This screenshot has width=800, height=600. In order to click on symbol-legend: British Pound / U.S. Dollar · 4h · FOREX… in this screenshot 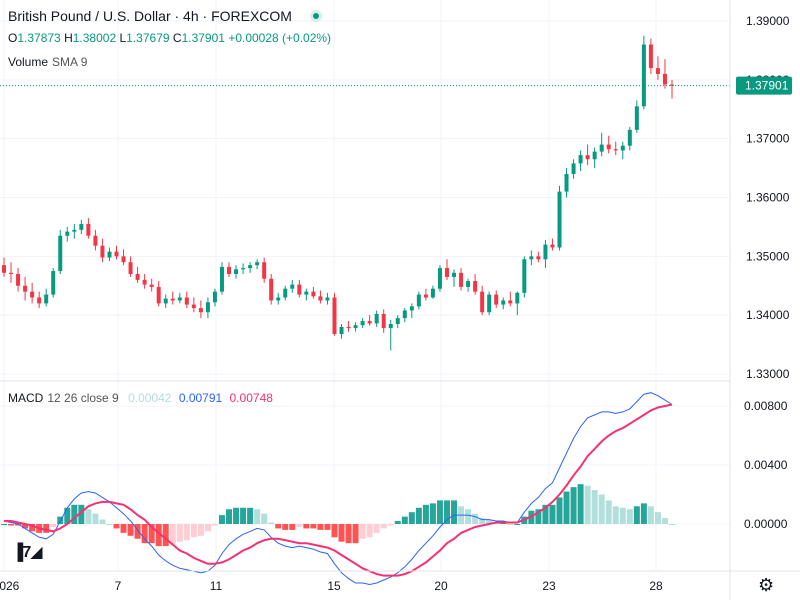, I will do `click(165, 16)`.